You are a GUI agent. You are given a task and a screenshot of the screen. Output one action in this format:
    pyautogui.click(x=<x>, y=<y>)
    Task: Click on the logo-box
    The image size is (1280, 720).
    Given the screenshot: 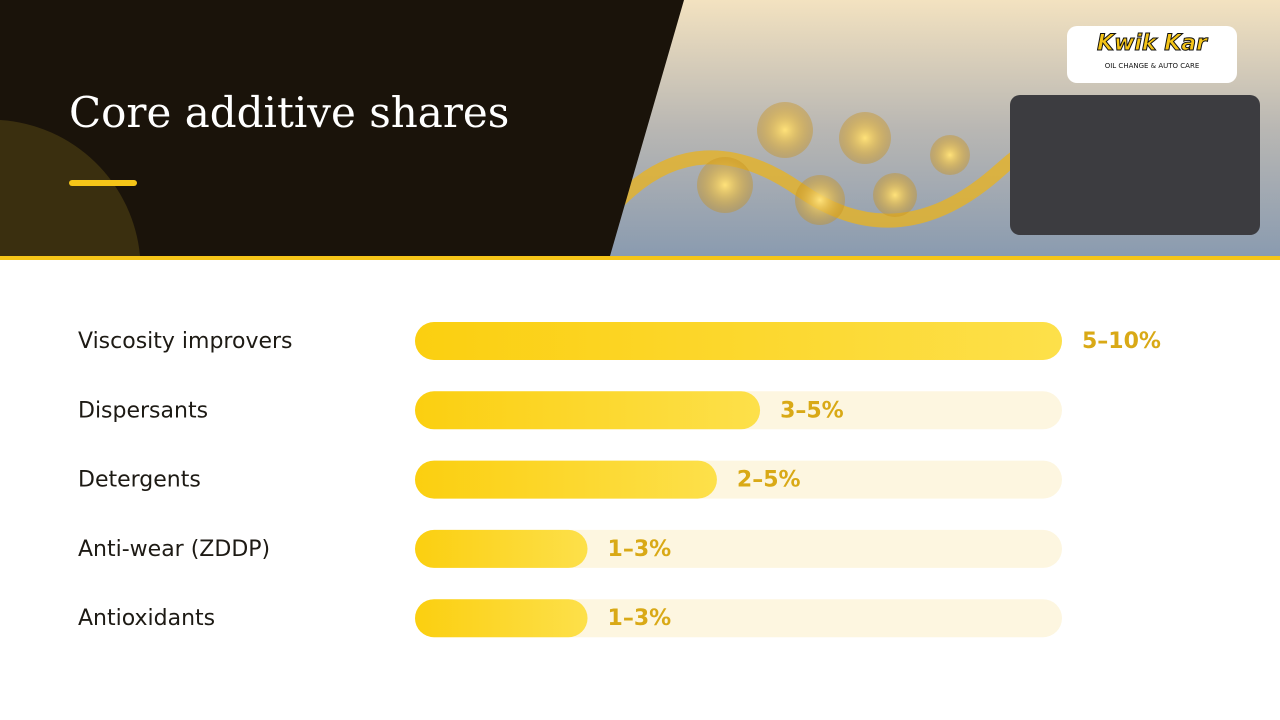 What is the action you would take?
    pyautogui.click(x=1152, y=54)
    